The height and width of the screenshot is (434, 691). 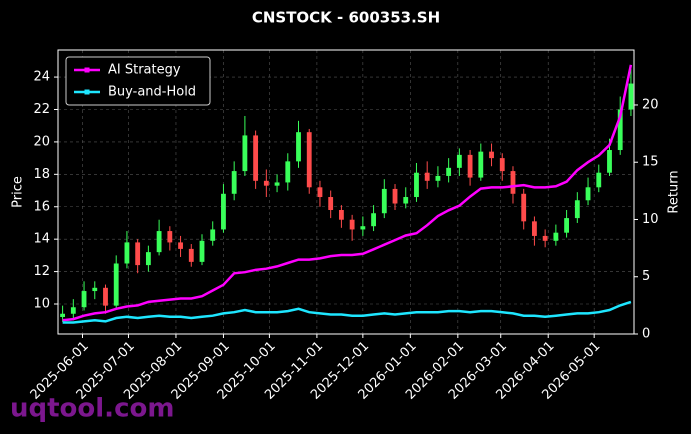 I want to click on y-tick-label: 18, so click(x=41, y=174).